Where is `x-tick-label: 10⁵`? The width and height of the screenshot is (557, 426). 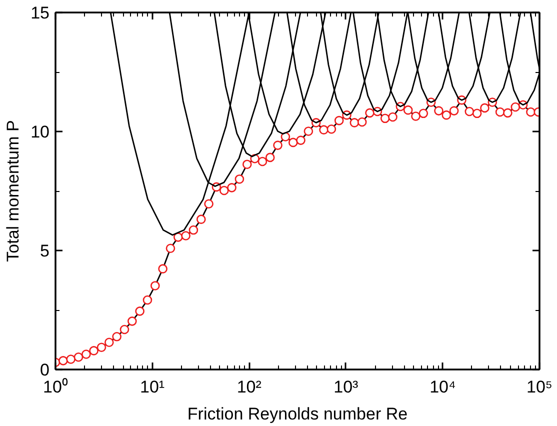 x-tick-label: 10⁵ is located at coordinates (539, 387).